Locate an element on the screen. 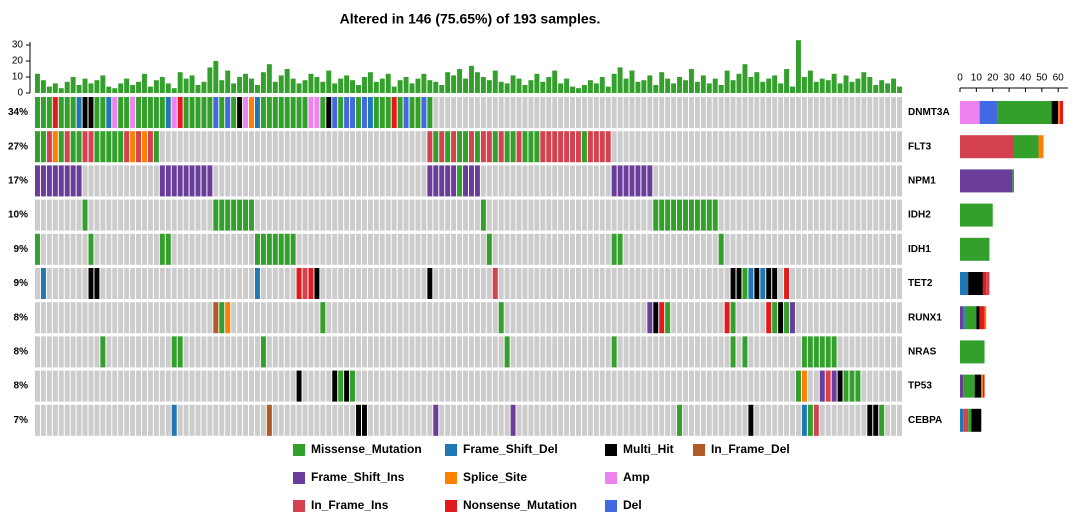  gene-count-bar is located at coordinates (1024, 112).